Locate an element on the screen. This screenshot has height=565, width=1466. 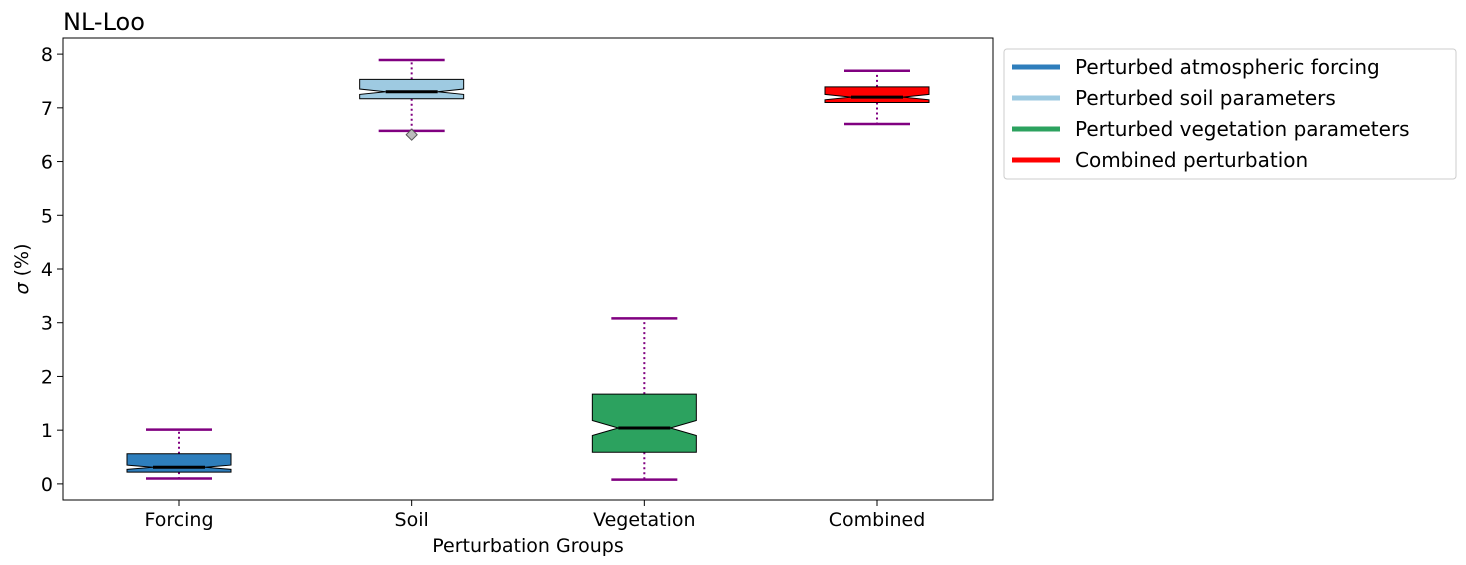
y-tick-label: 3 is located at coordinates (47, 324).